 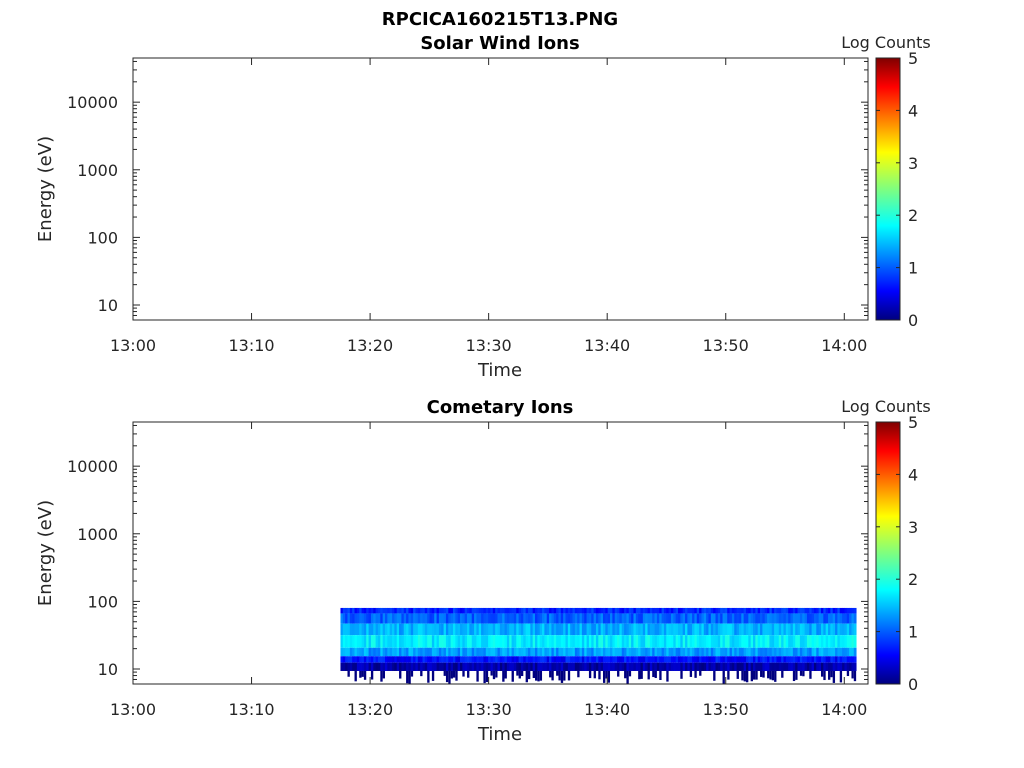 What do you see at coordinates (489, 709) in the screenshot?
I see `x-tick-label: 13:30` at bounding box center [489, 709].